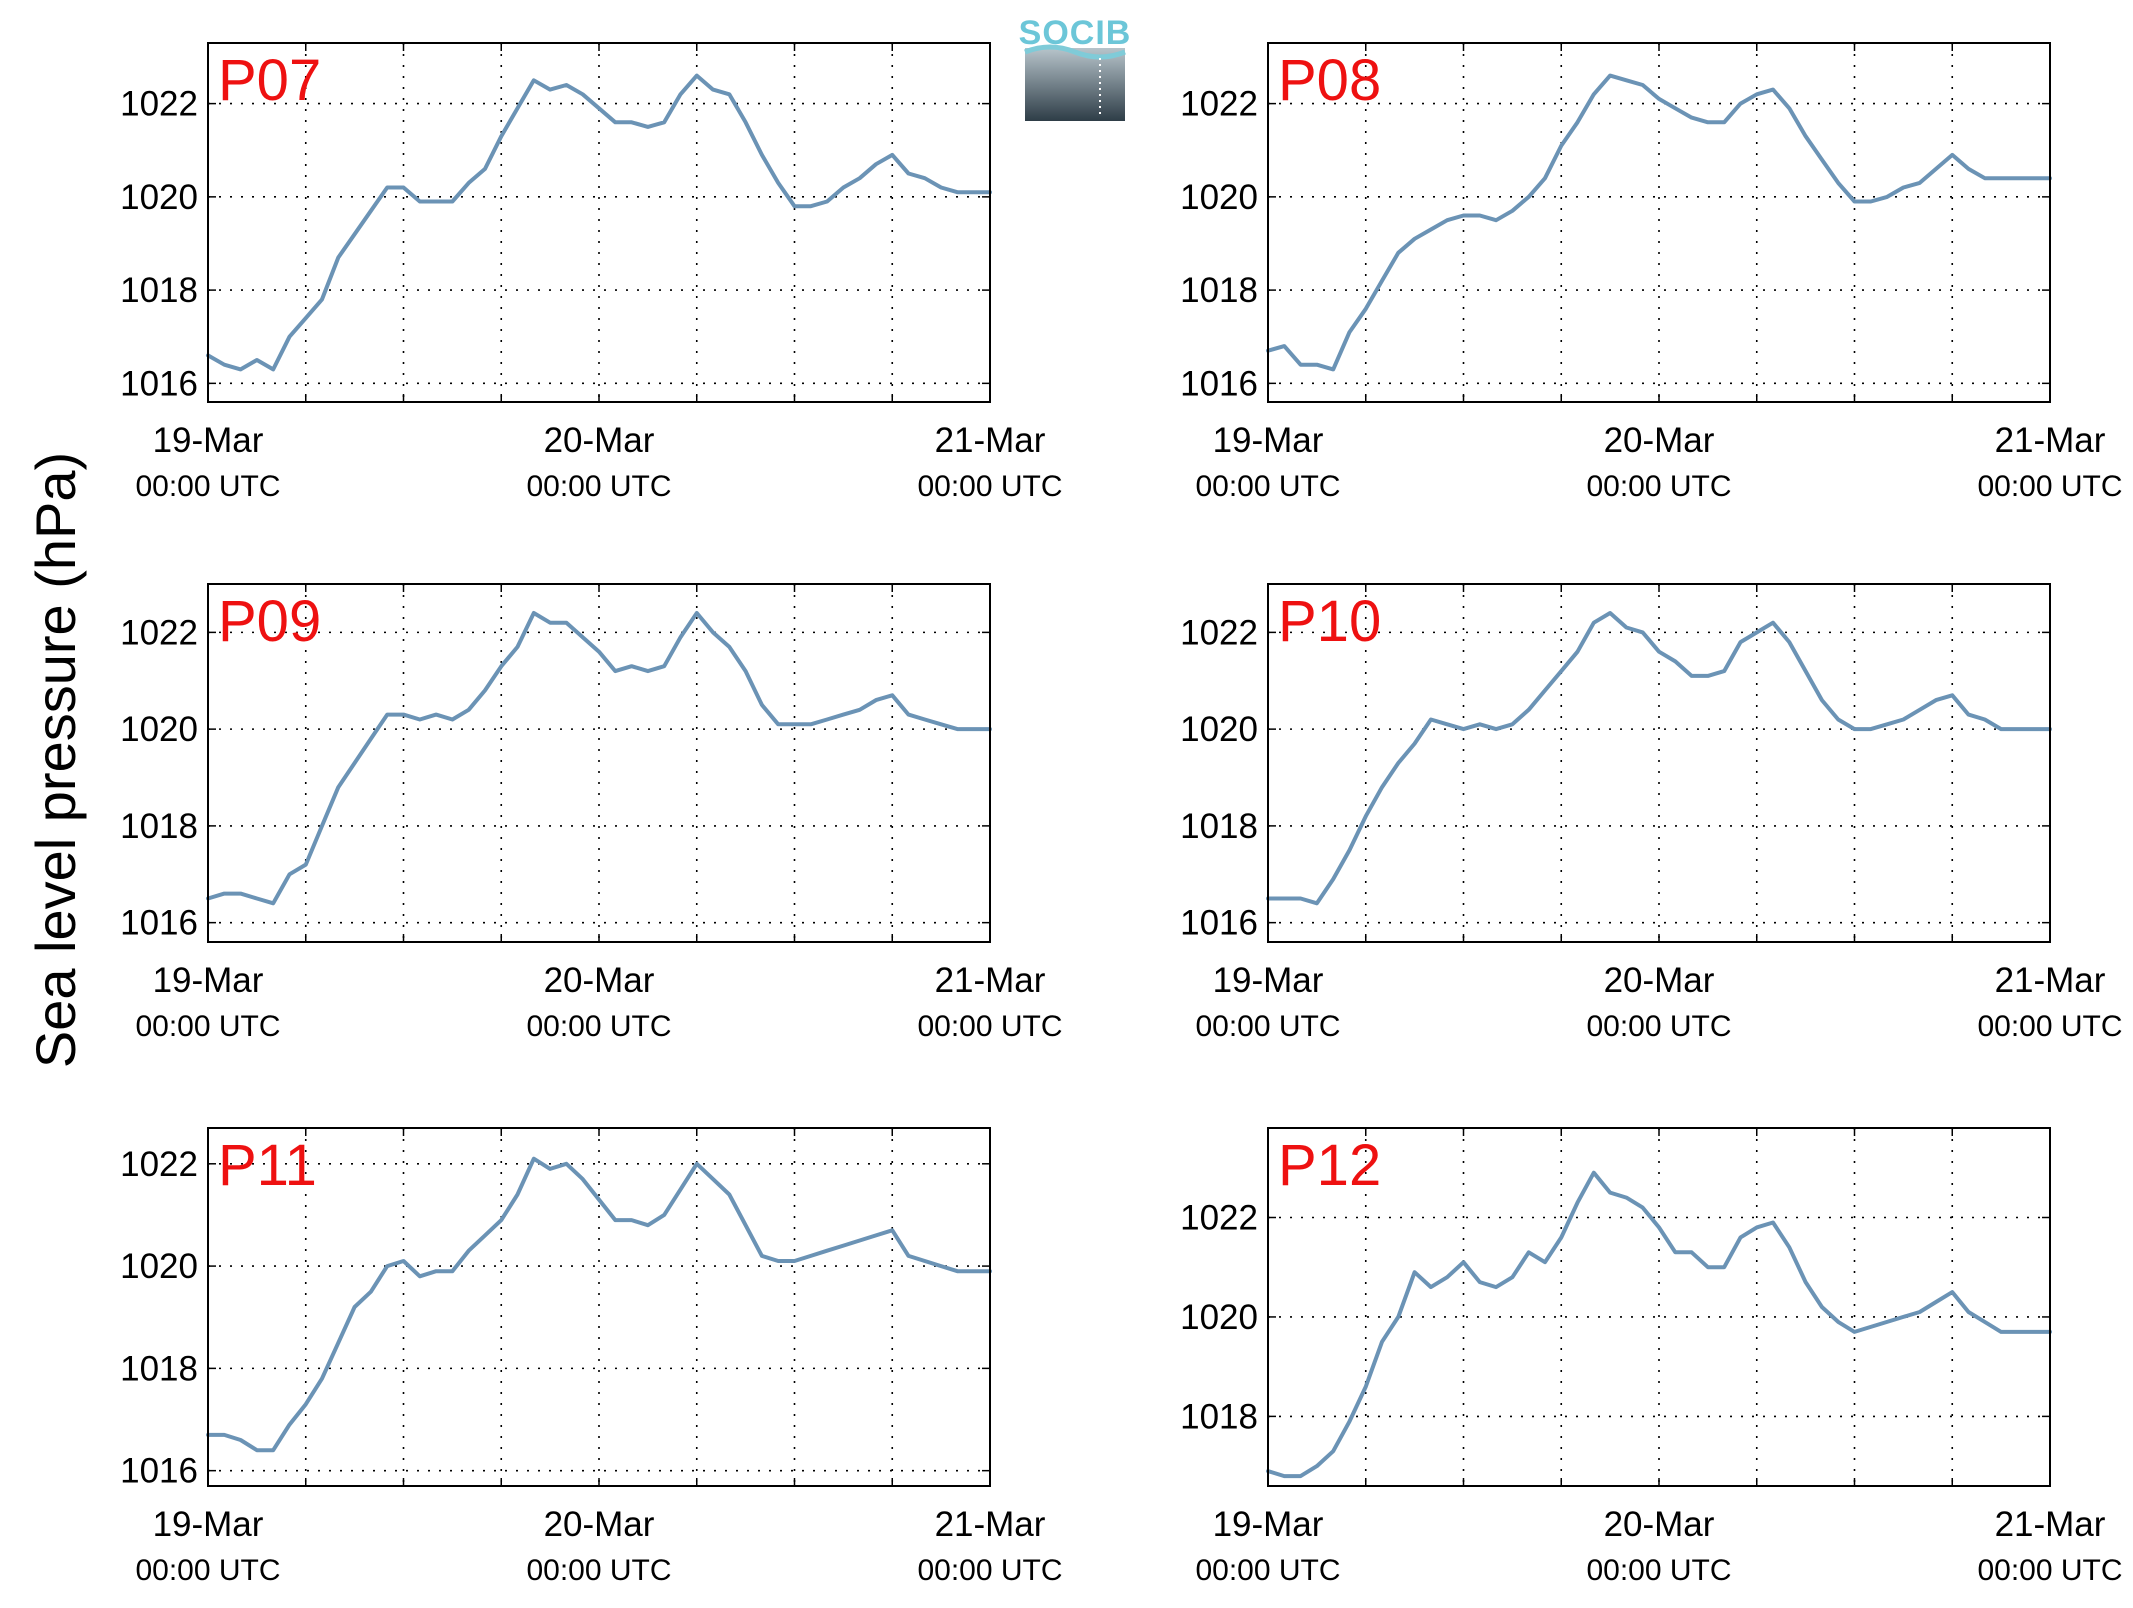 The image size is (2133, 1608). I want to click on panel-label: P12, so click(1329, 1165).